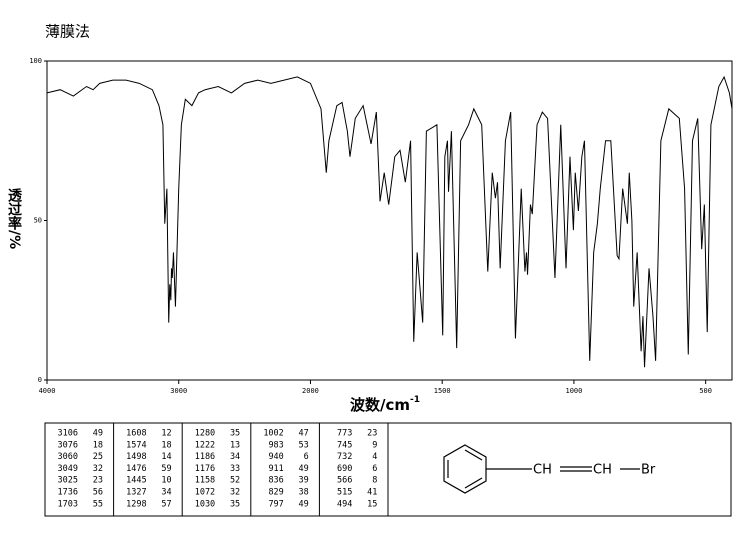  What do you see at coordinates (304, 434) in the screenshot?
I see `transmittance-cell: 47` at bounding box center [304, 434].